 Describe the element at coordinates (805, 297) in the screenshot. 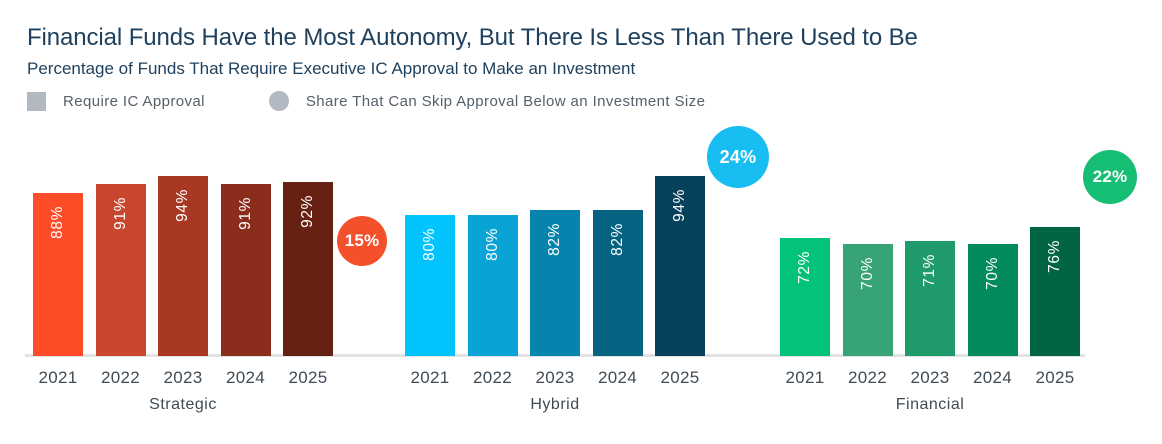

I see `bar-financial-2021: 72%` at that location.